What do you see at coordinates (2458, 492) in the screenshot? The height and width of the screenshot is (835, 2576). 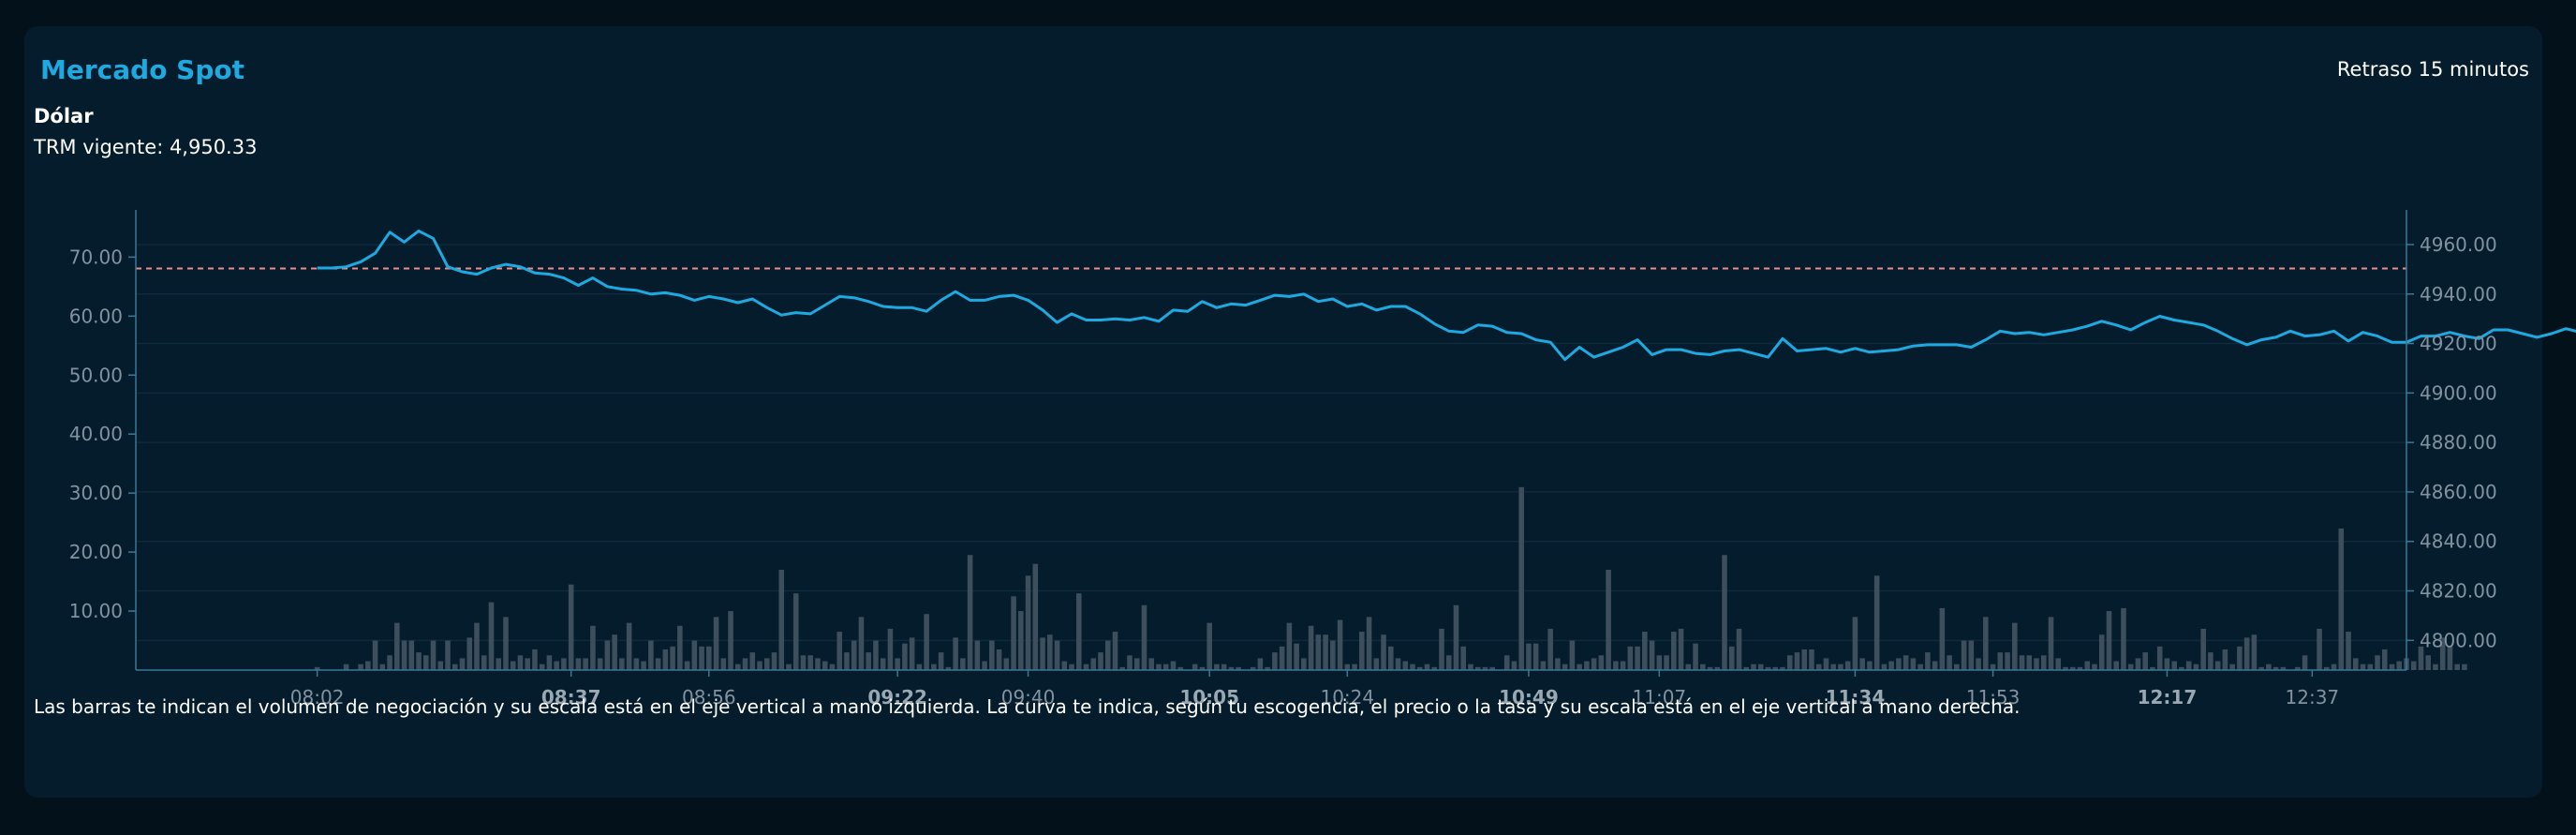 I see `right-tick-label: 4860.00` at bounding box center [2458, 492].